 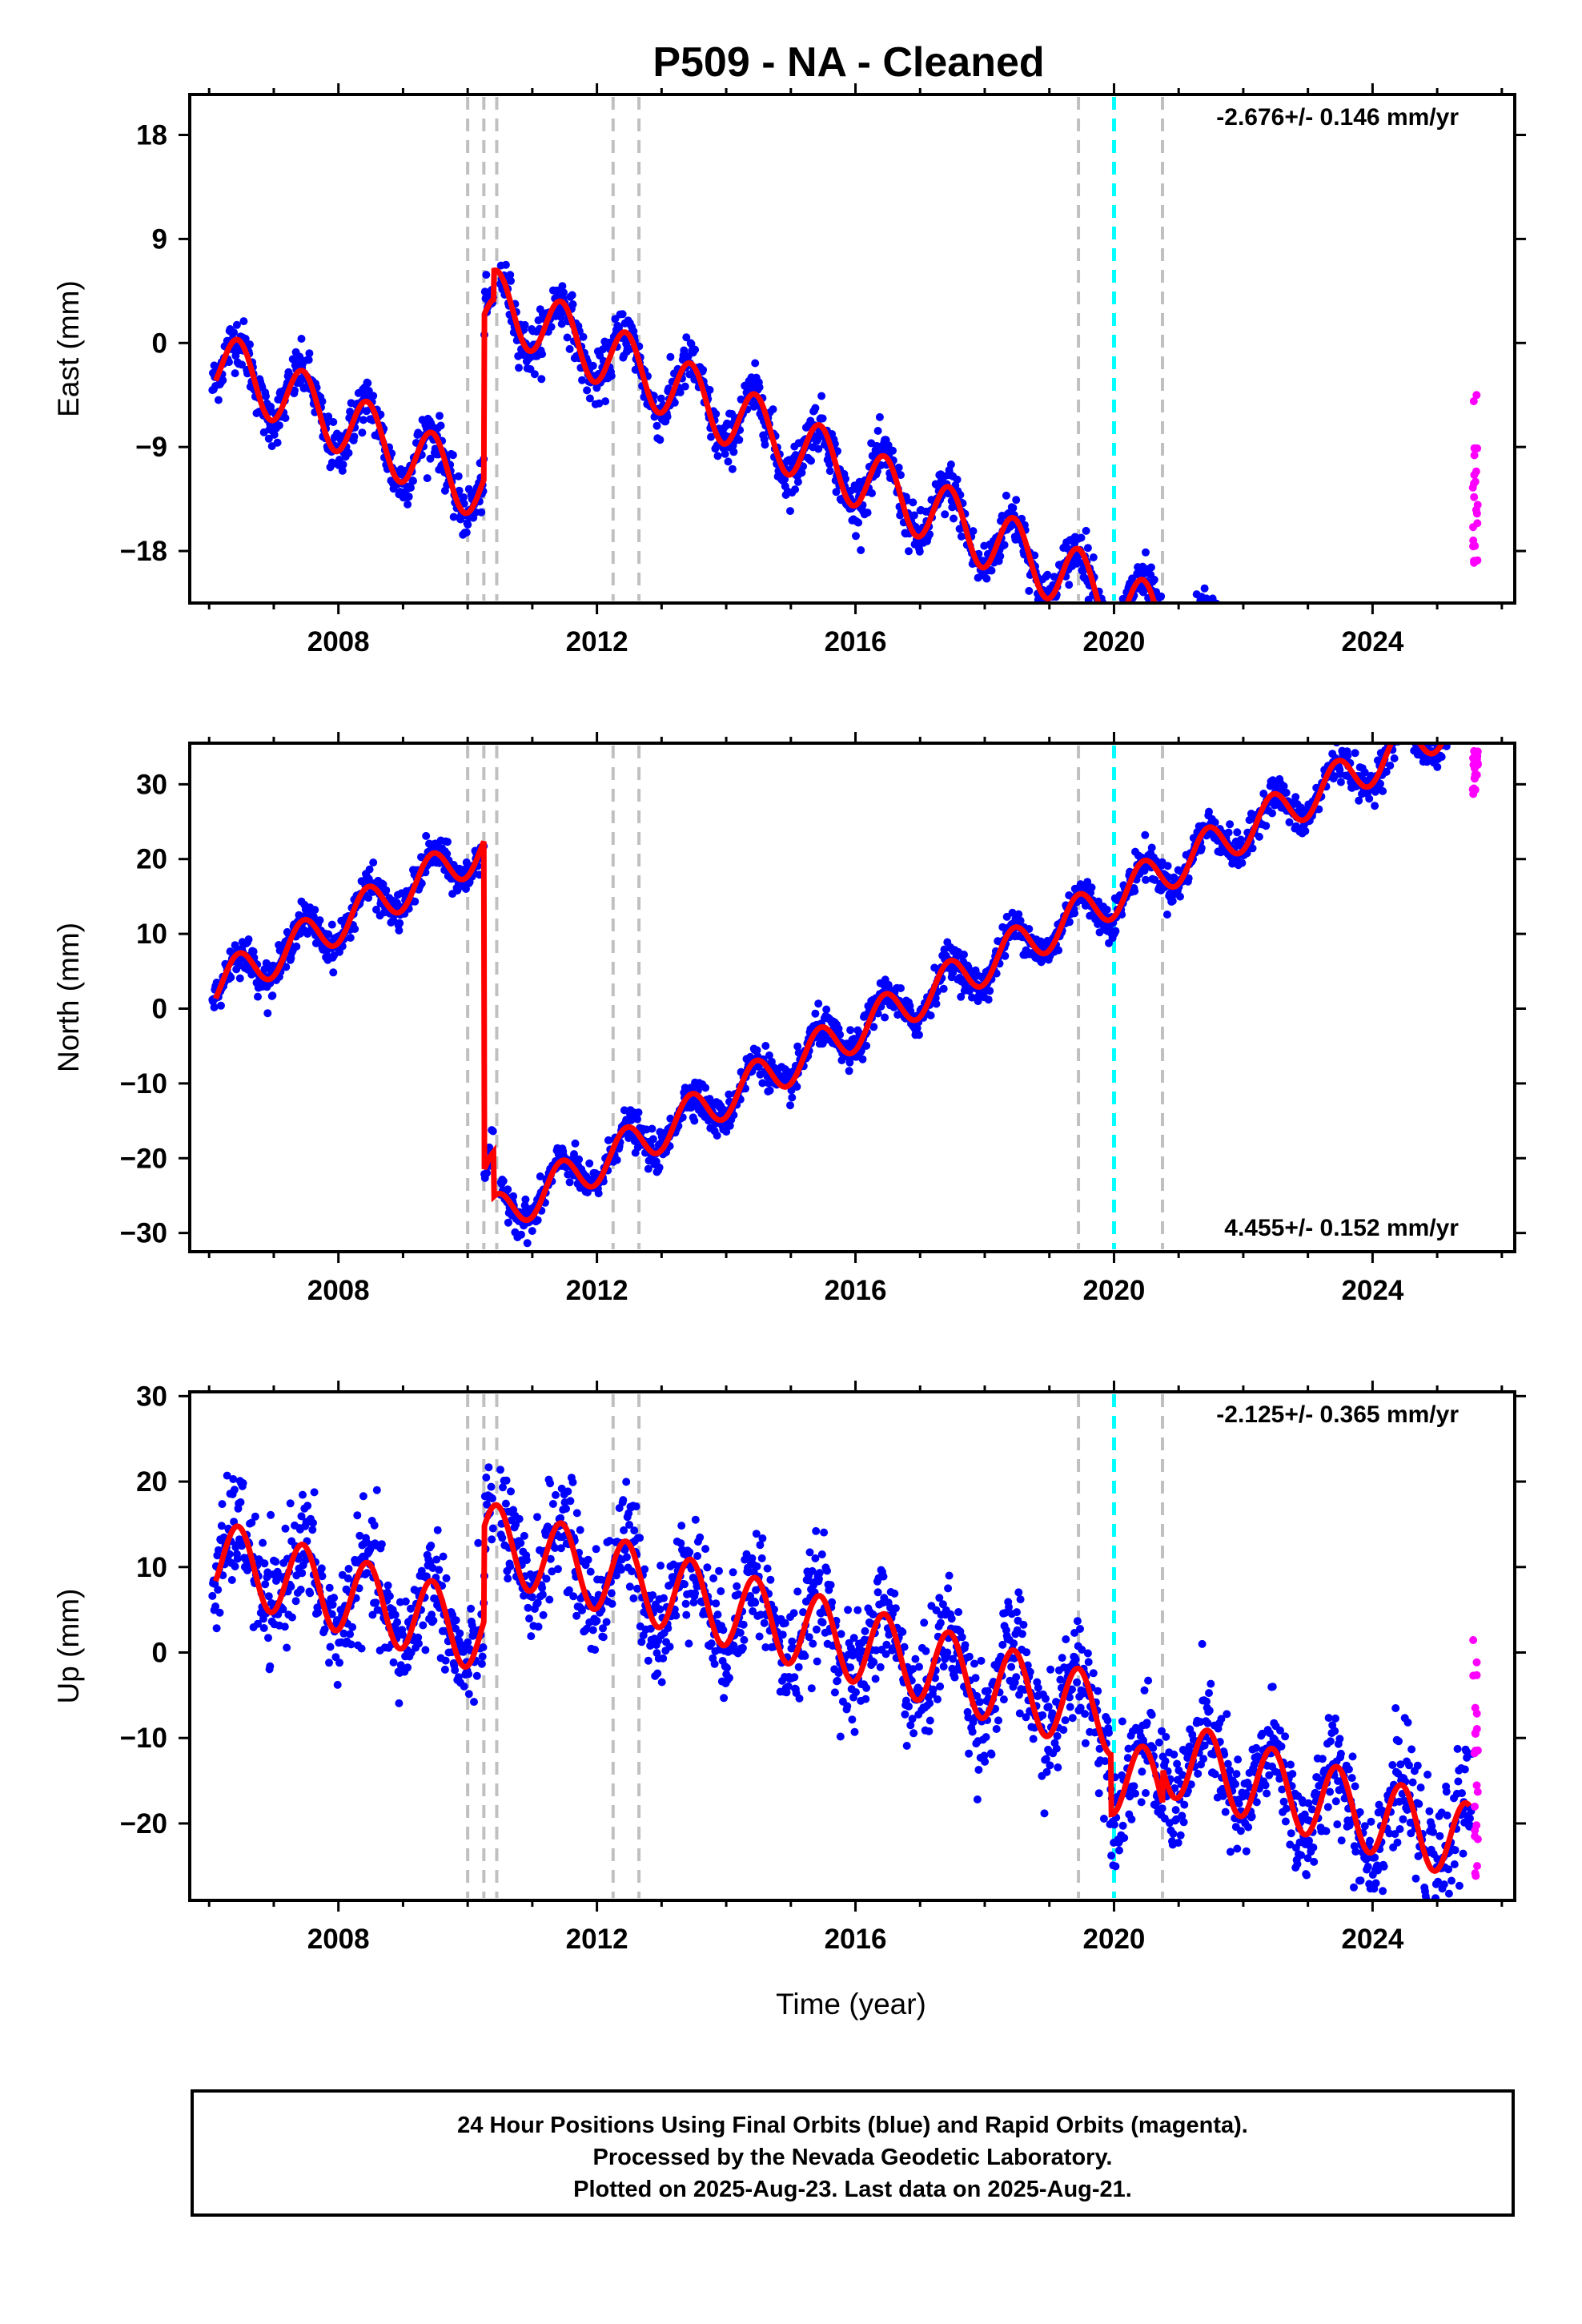 What do you see at coordinates (1473, 546) in the screenshot?
I see `rapid-data-point` at bounding box center [1473, 546].